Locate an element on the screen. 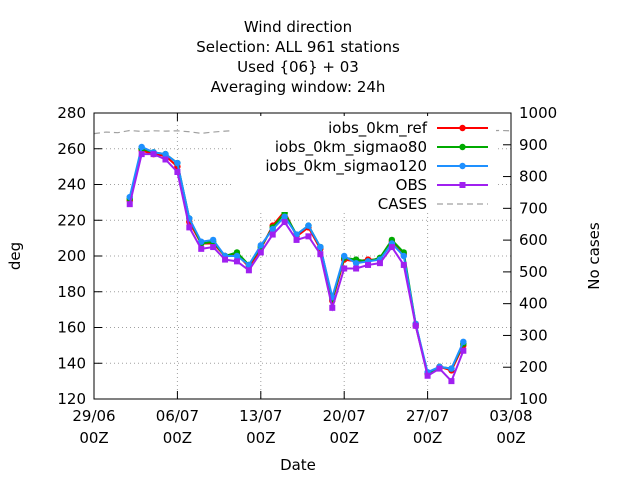 The image size is (640, 480). title-line-3: Used {06} + 03 is located at coordinates (298, 67).